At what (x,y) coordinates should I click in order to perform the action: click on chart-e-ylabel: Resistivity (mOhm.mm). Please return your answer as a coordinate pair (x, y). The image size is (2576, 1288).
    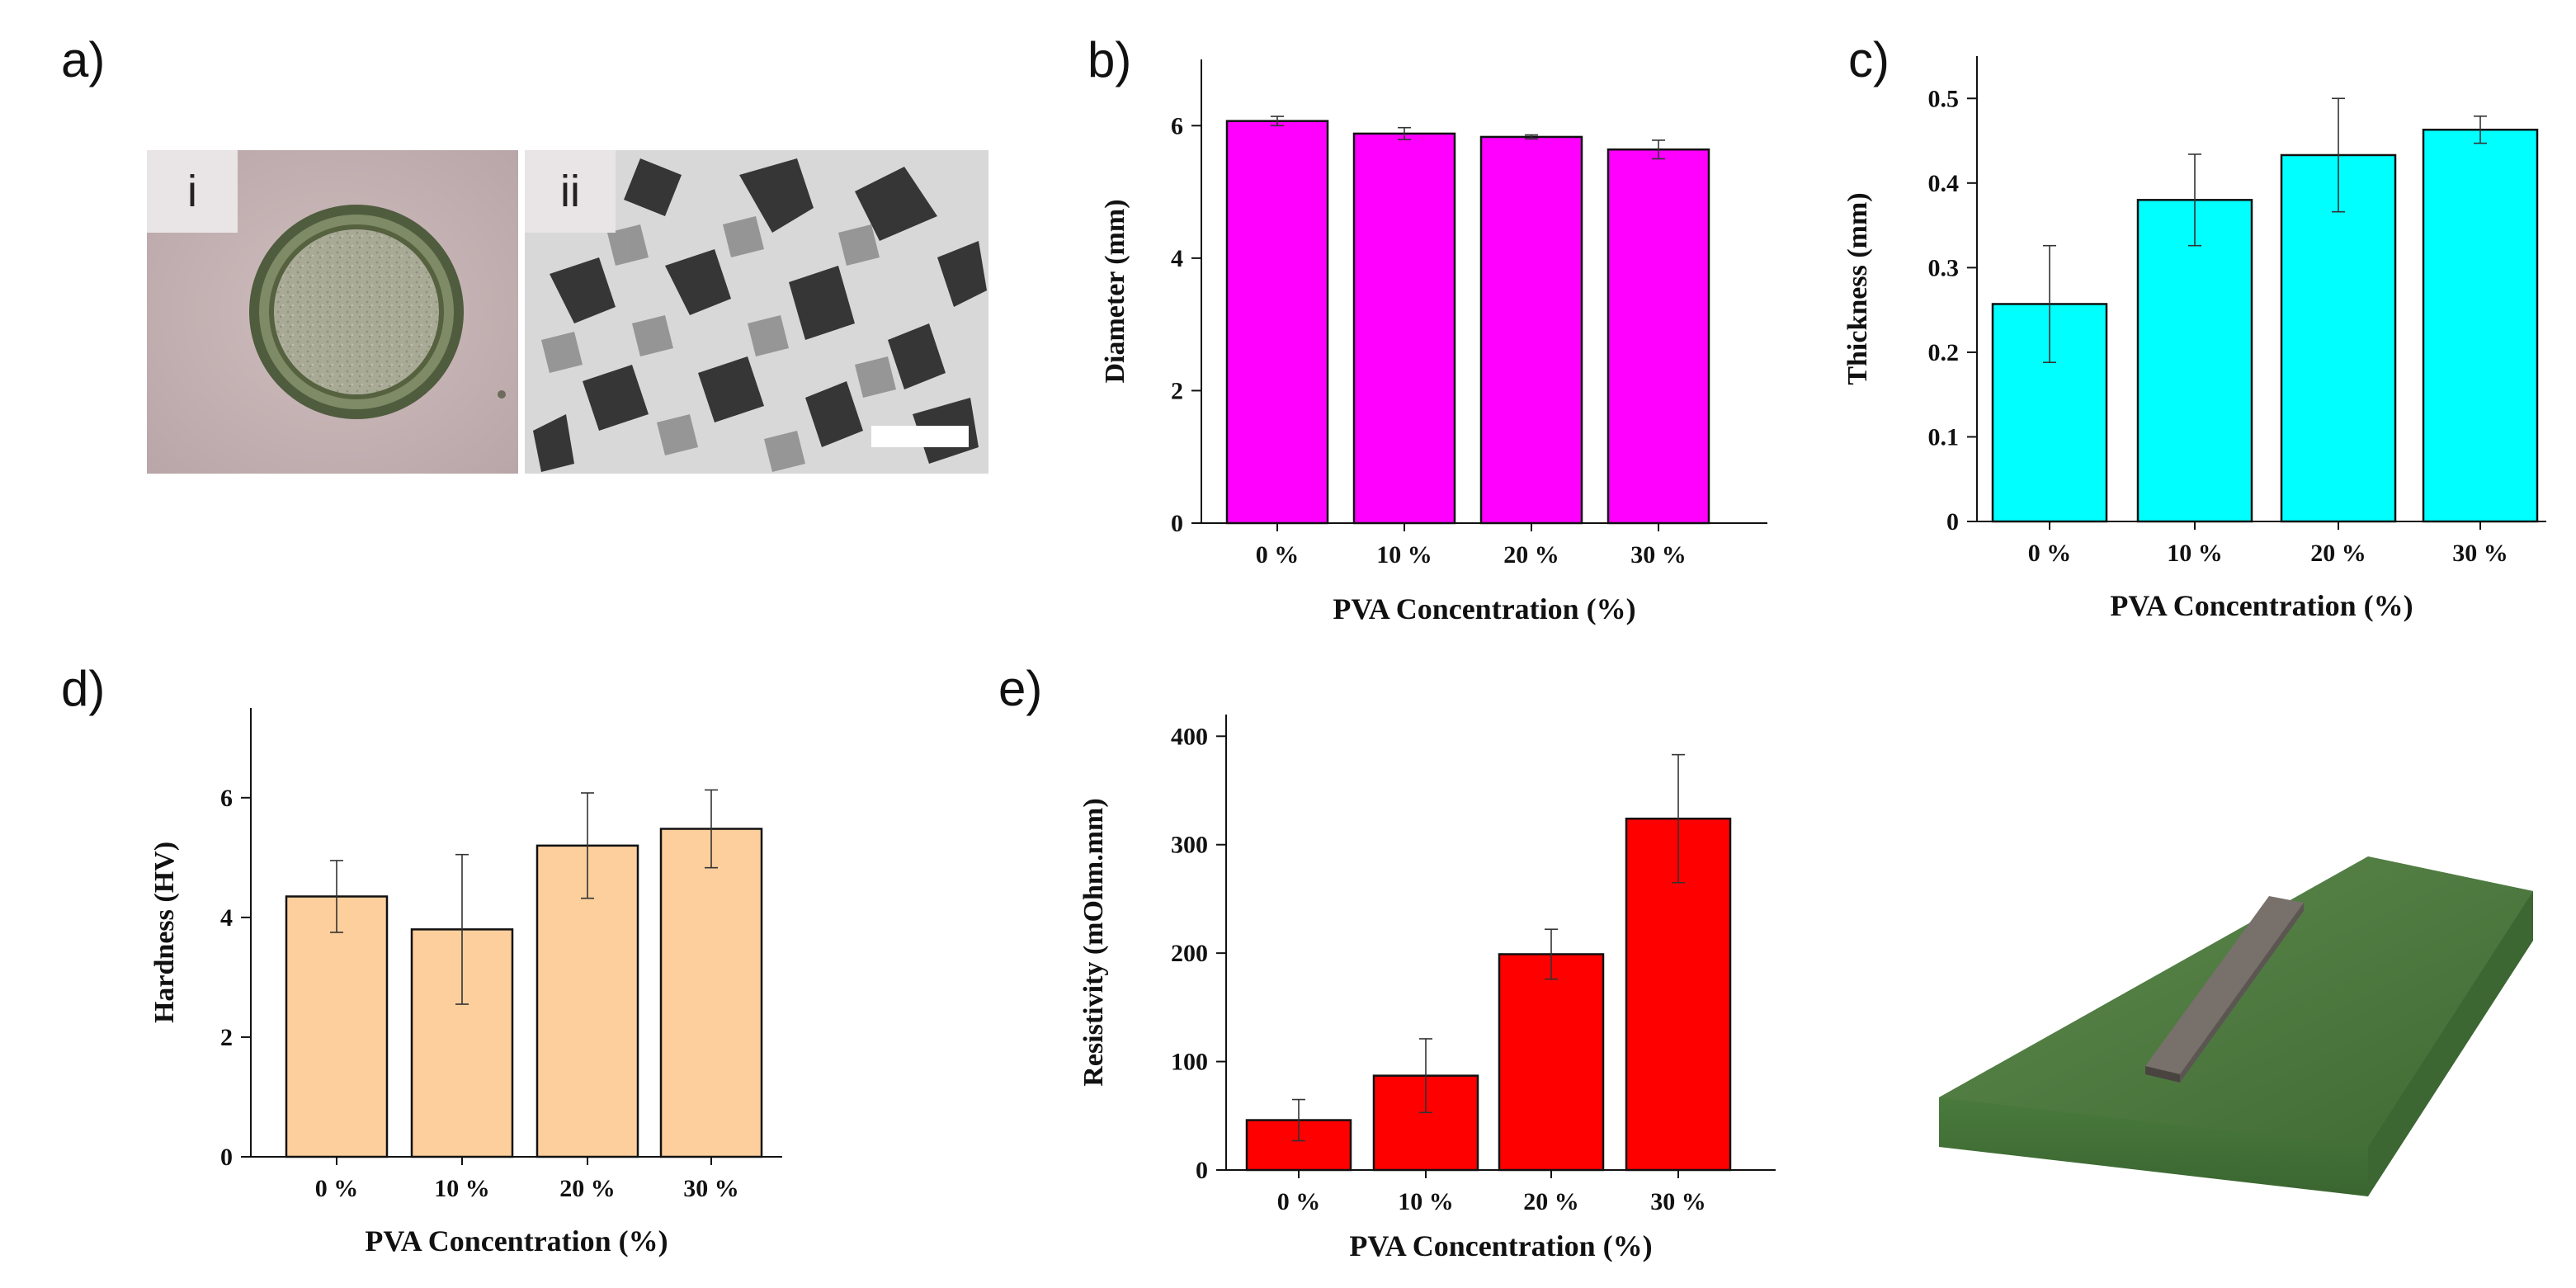
    Looking at the image, I should click on (1093, 942).